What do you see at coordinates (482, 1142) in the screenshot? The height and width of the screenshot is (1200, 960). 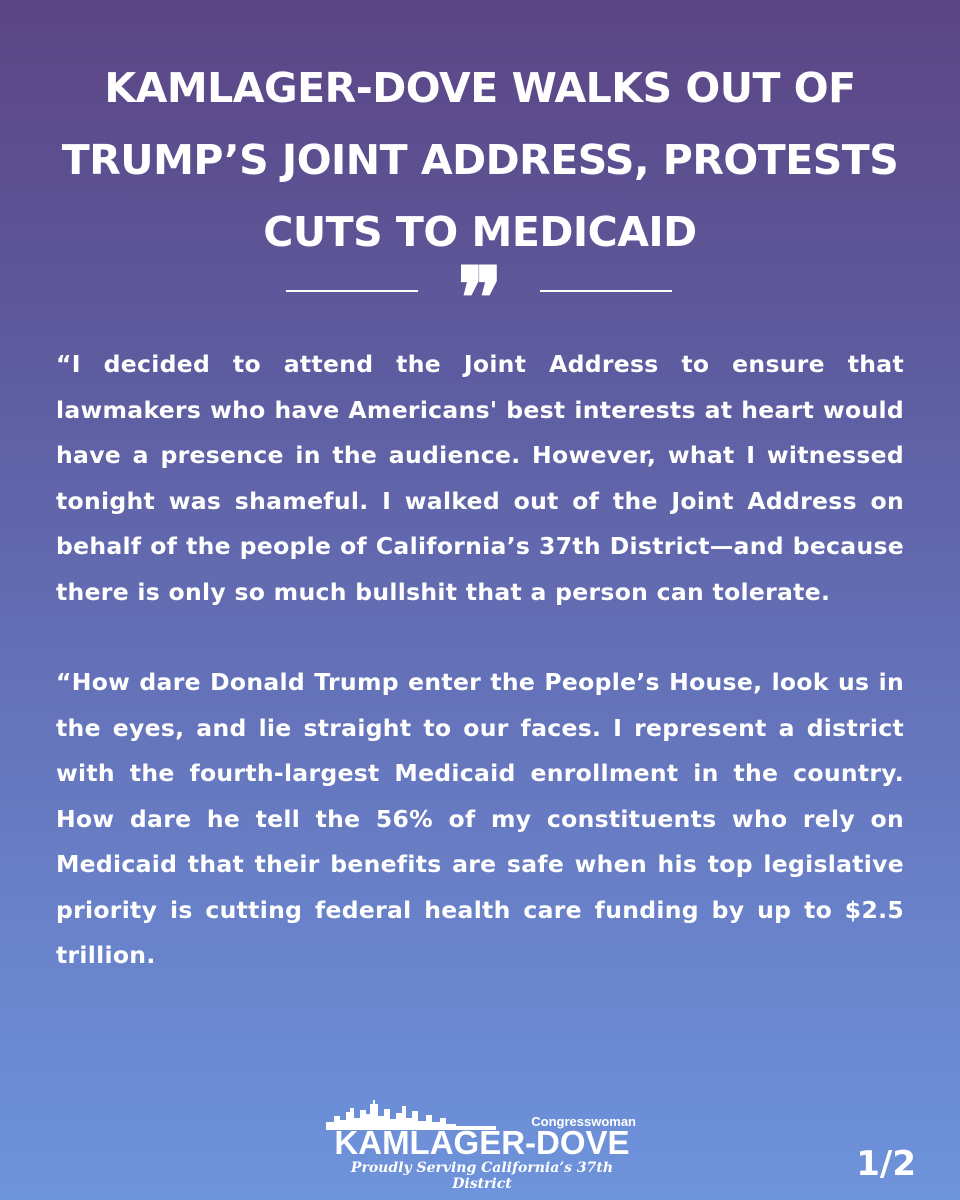 I see `logo-name: KAMLAGER-DOVE` at bounding box center [482, 1142].